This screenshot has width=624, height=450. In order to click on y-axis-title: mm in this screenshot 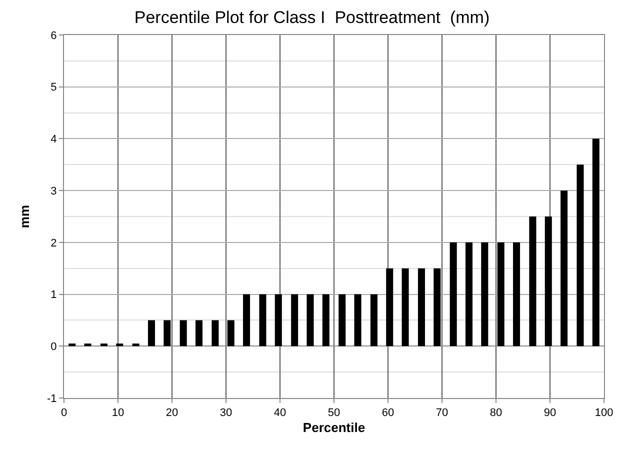, I will do `click(24, 216)`.